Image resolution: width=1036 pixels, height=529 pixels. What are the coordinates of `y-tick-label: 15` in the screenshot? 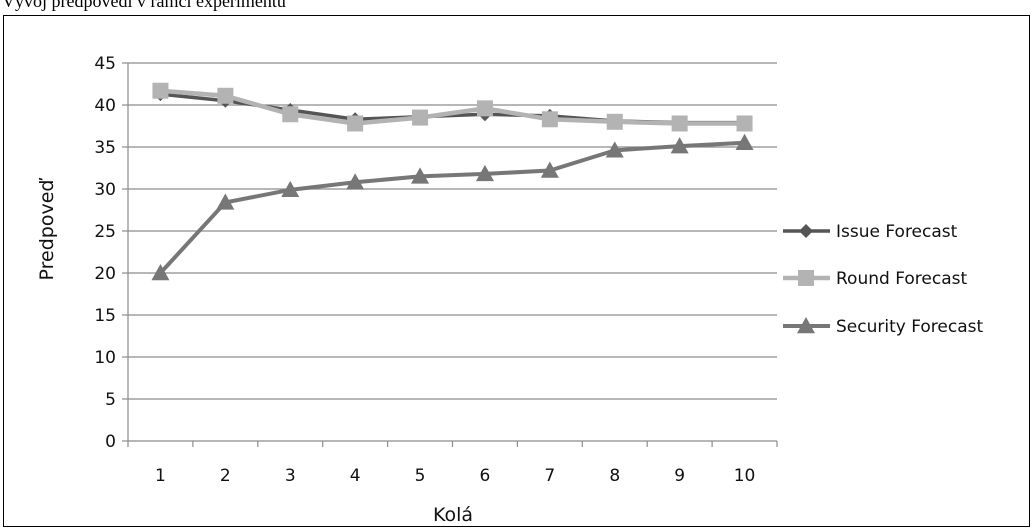 It's located at (105, 316).